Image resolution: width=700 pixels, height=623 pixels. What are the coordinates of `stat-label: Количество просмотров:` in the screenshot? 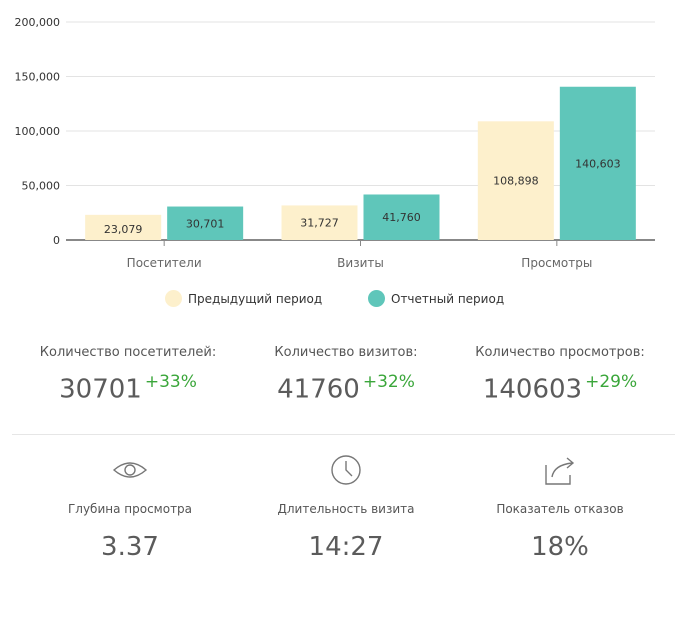 It's located at (560, 352).